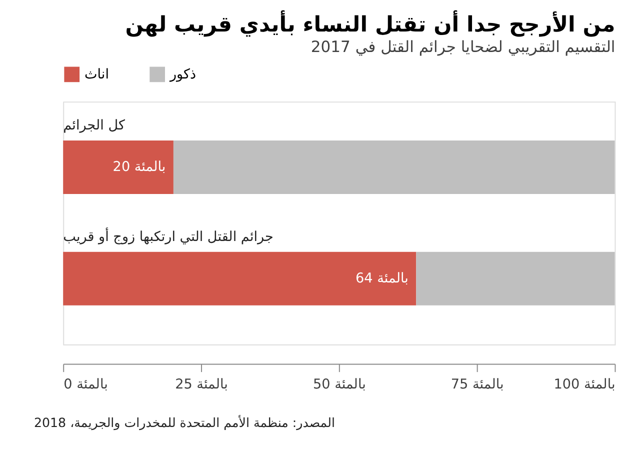  Describe the element at coordinates (182, 74) in the screenshot. I see `legend-label: ذكور` at that location.